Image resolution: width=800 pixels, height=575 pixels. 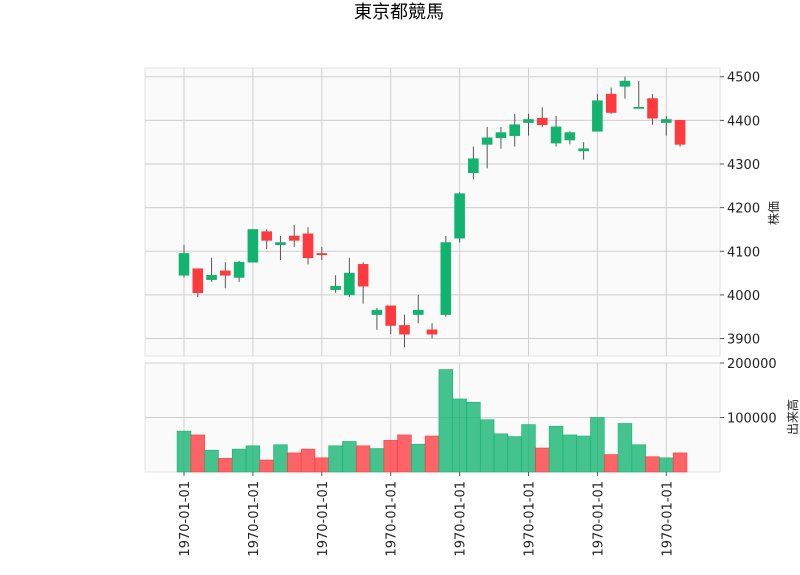 What do you see at coordinates (432, 421) in the screenshot?
I see `volume-bars` at bounding box center [432, 421].